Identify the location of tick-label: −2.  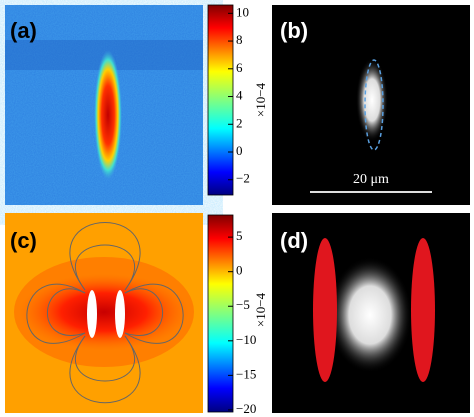
(243, 178).